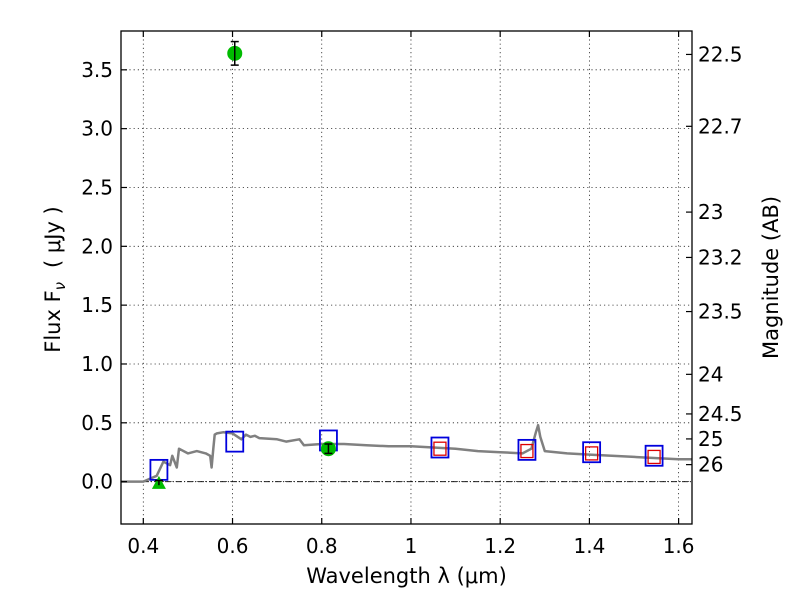  Describe the element at coordinates (720, 312) in the screenshot. I see `magnitude-tick-label: 23.5` at that location.